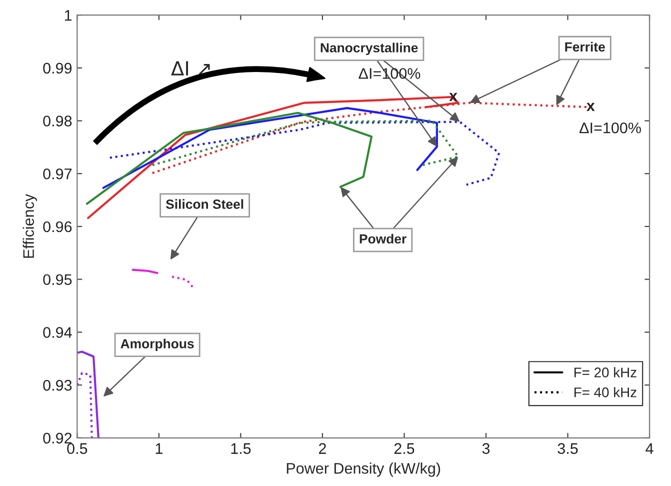  I want to click on x-tick-label: 3, so click(486, 448).